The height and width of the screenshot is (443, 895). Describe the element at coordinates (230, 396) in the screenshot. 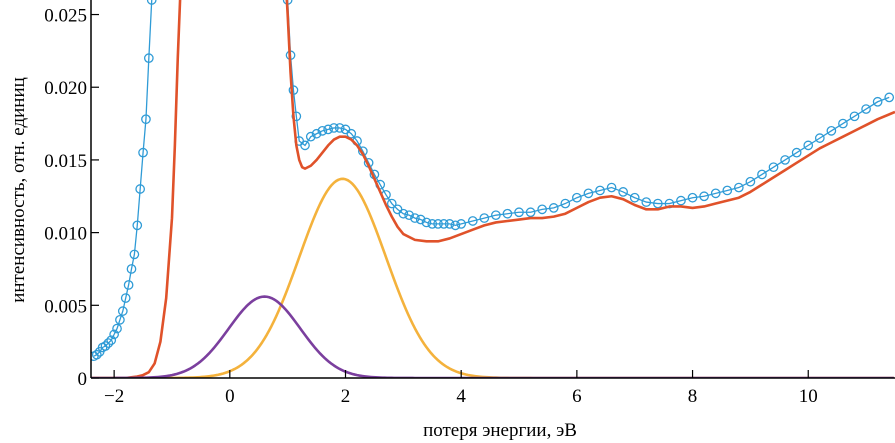

I see `x-tick-label: 0` at that location.